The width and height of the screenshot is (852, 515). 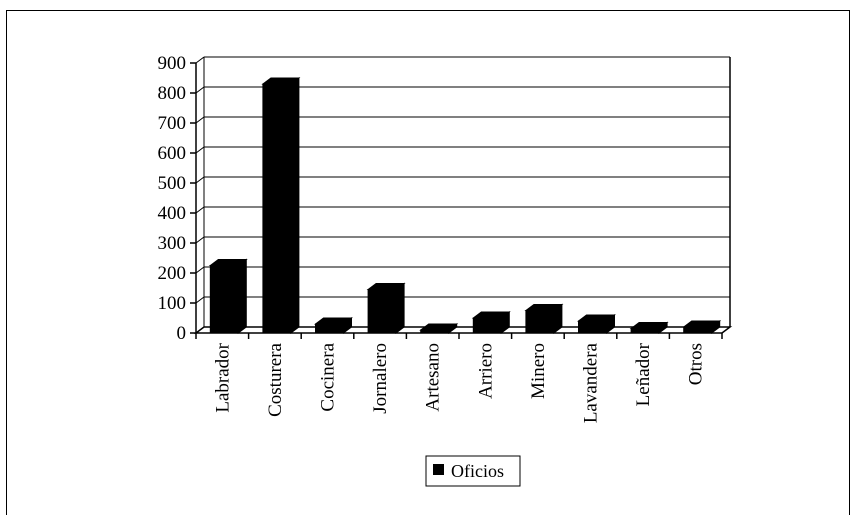 What do you see at coordinates (182, 333) in the screenshot?
I see `y-tick-label: 0` at bounding box center [182, 333].